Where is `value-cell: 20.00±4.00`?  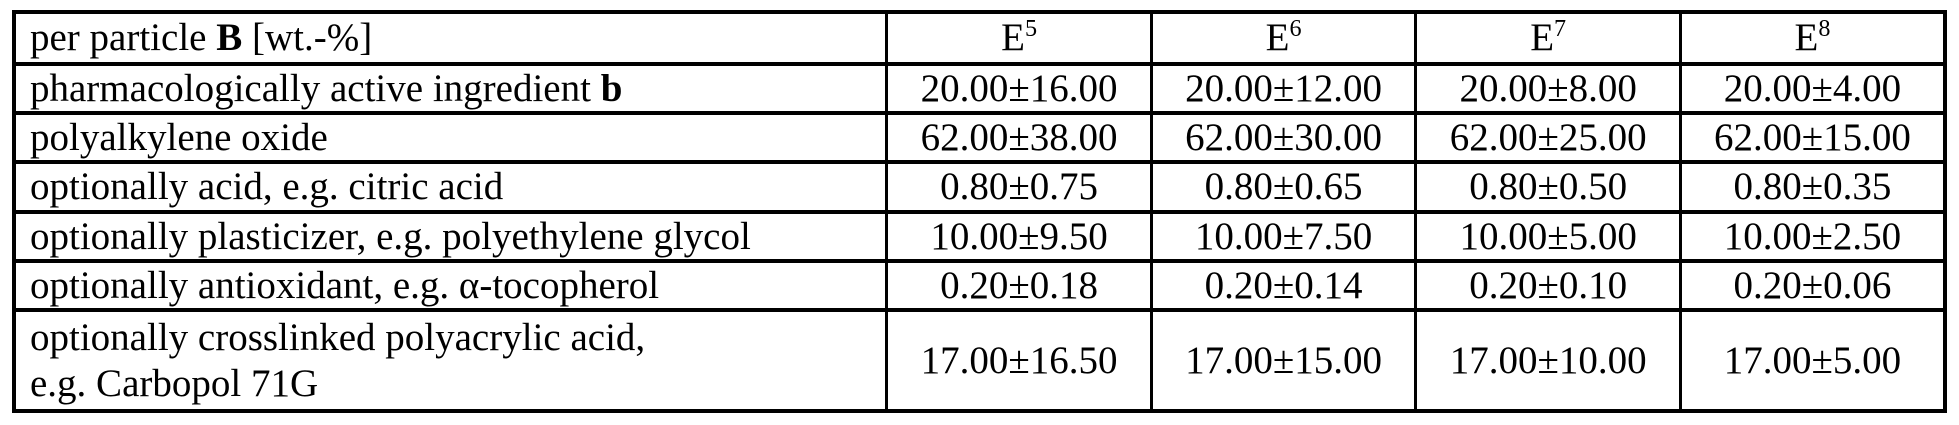 value-cell: 20.00±4.00 is located at coordinates (1812, 88).